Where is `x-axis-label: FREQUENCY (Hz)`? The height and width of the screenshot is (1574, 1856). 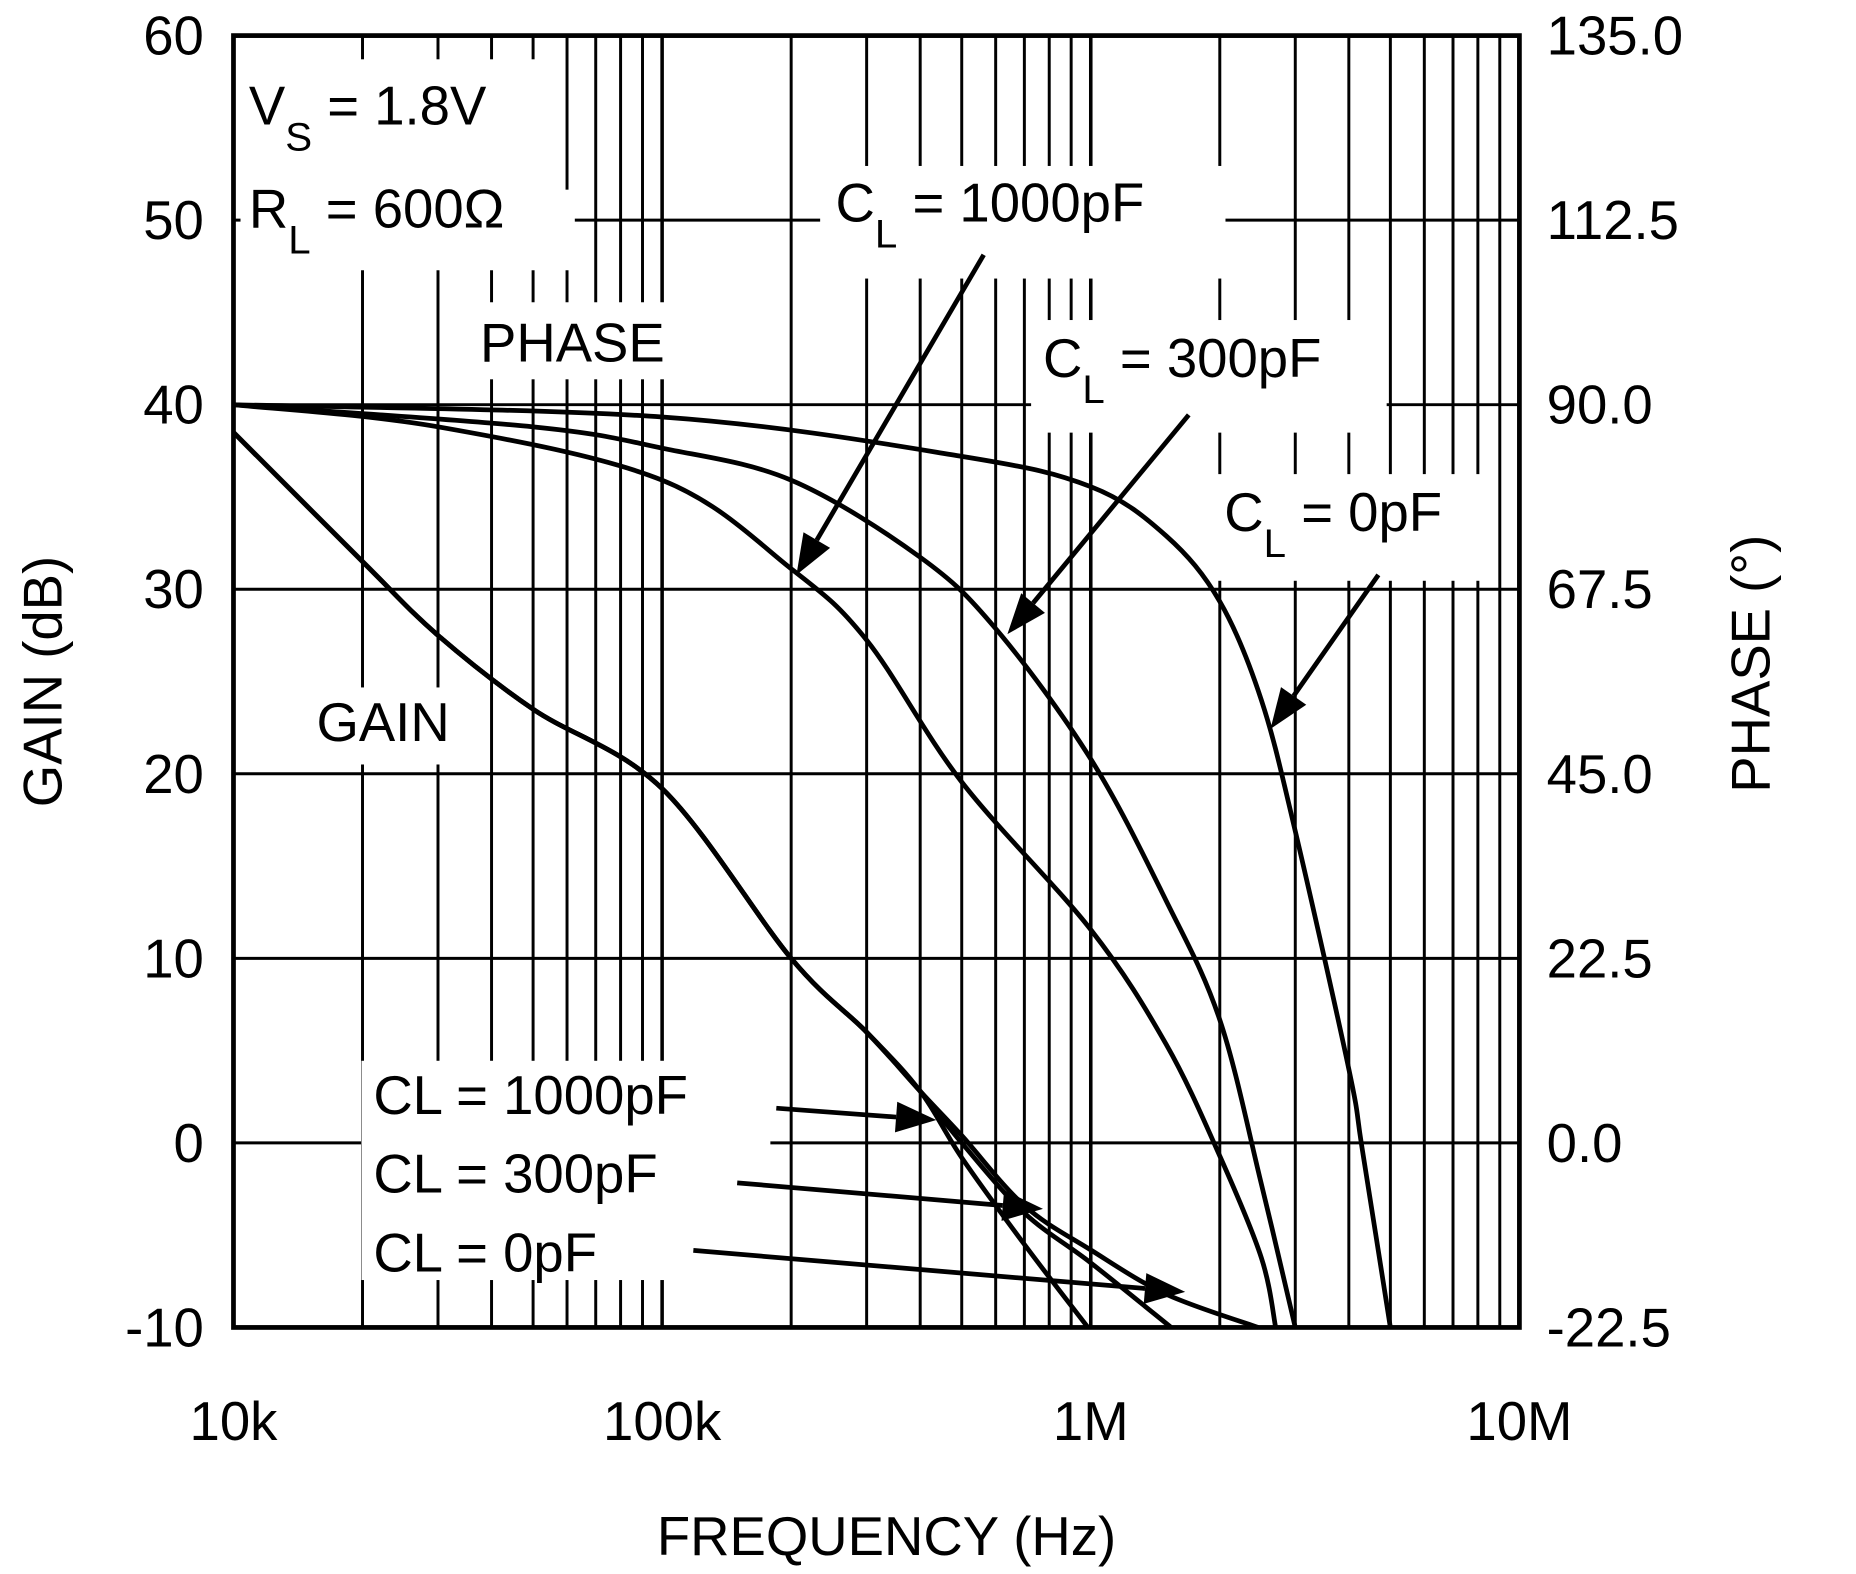
x-axis-label: FREQUENCY (Hz) is located at coordinates (886, 1536).